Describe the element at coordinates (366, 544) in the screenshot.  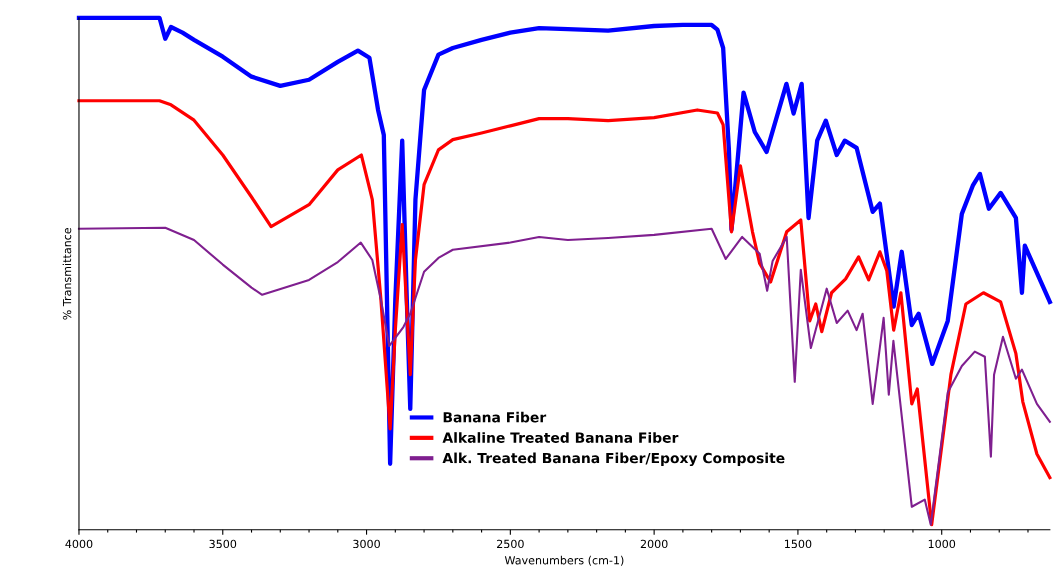
I see `x-tick-label: 3000` at that location.